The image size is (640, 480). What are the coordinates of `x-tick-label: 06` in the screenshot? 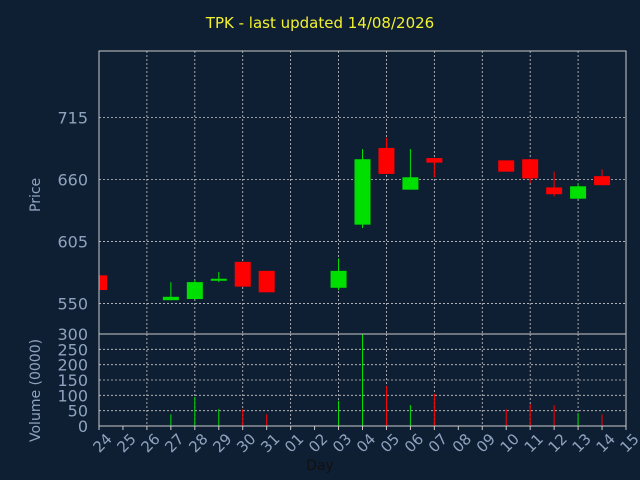 It's located at (414, 443).